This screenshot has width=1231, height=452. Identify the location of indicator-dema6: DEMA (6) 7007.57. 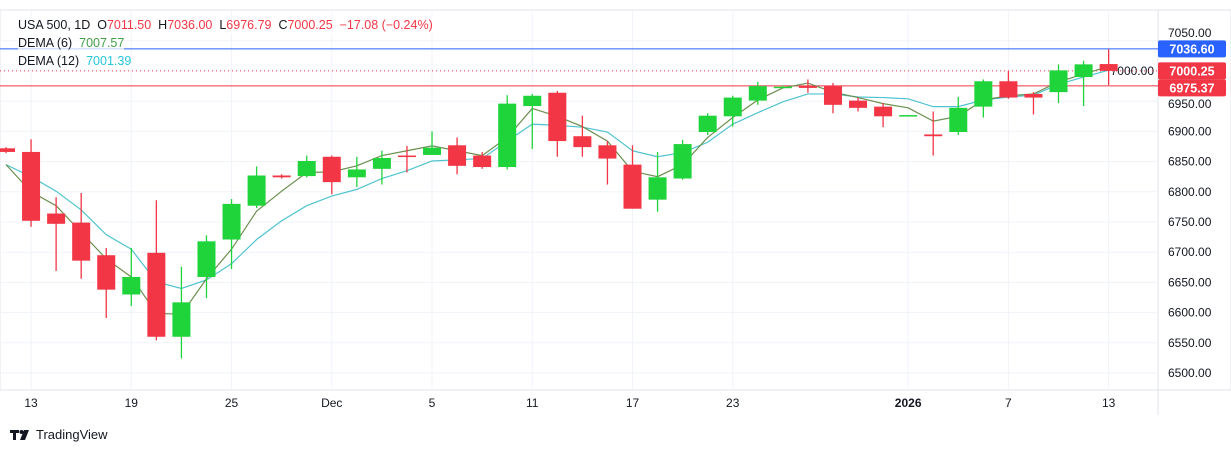
(71, 43).